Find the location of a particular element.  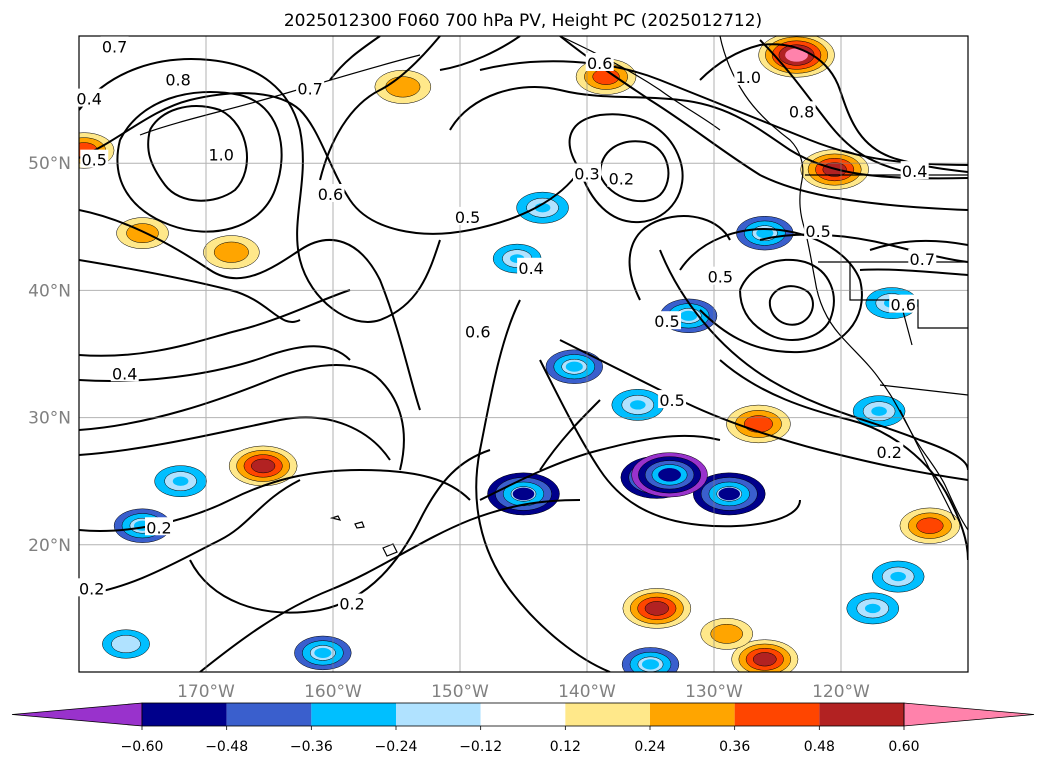

colorbar-tick-label: −0.36 is located at coordinates (311, 747).